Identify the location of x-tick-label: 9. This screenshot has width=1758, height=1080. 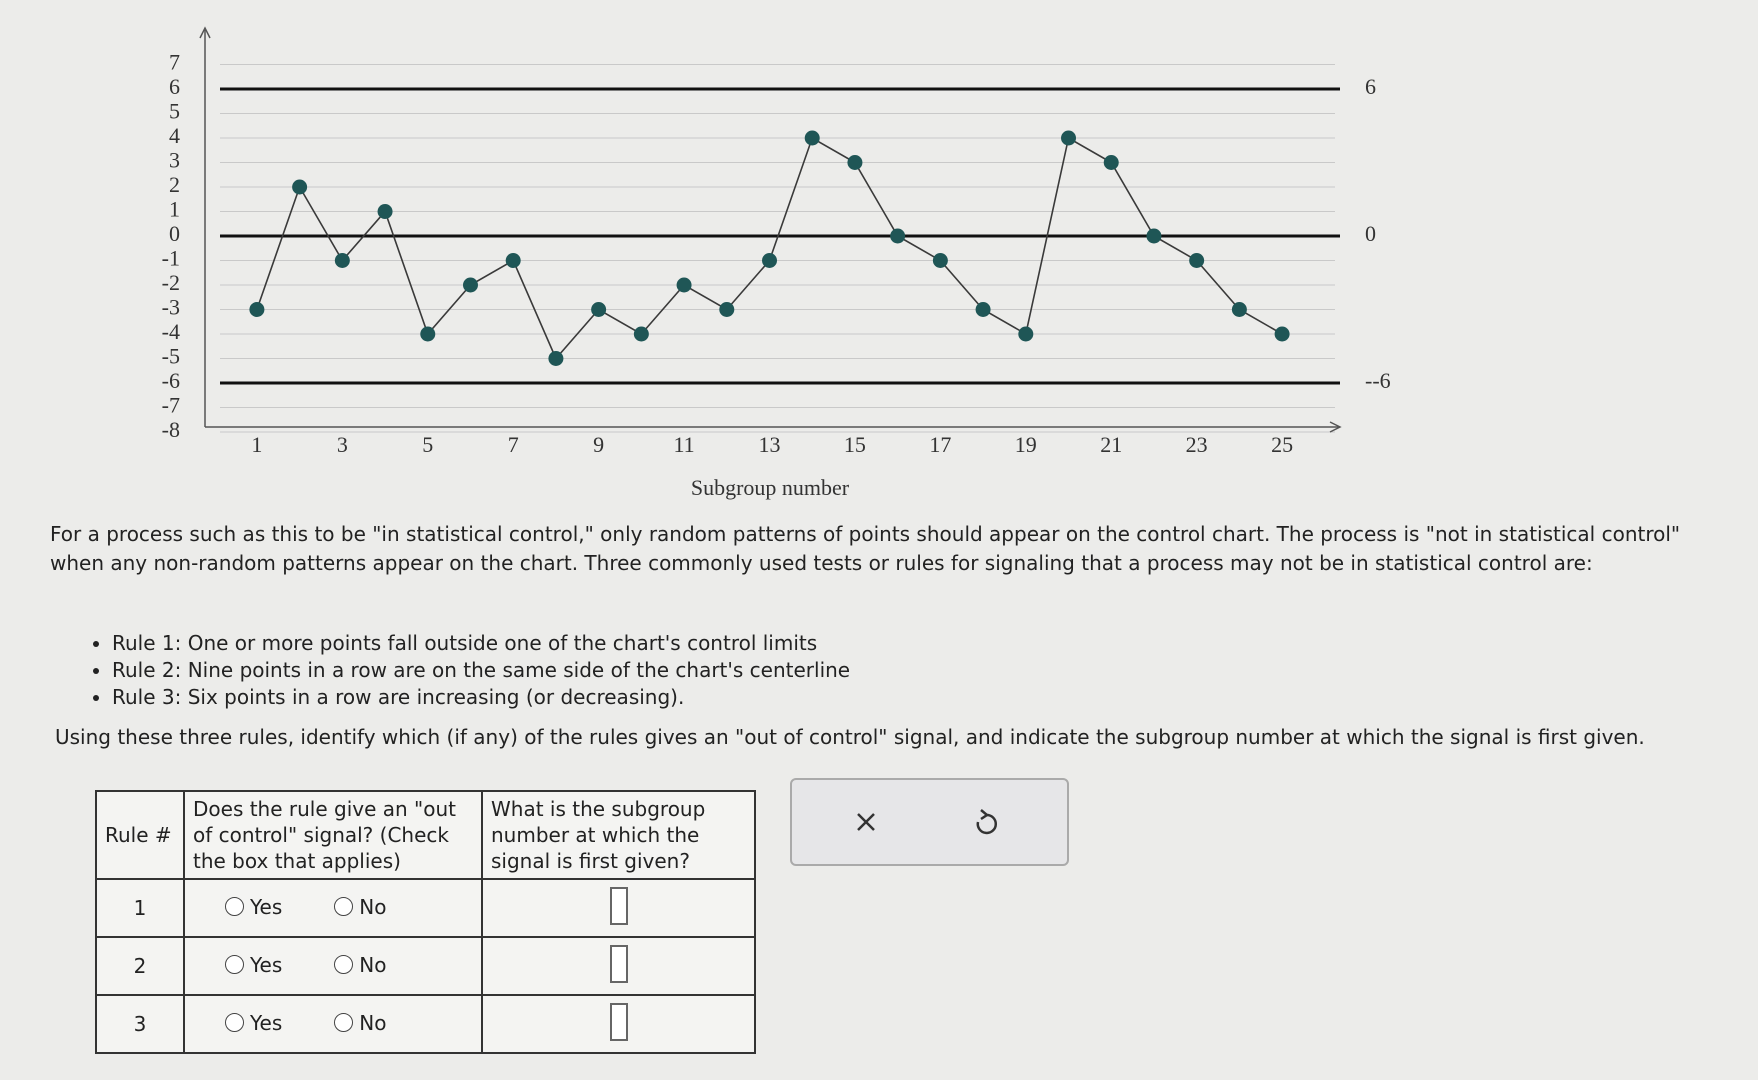
(598, 444).